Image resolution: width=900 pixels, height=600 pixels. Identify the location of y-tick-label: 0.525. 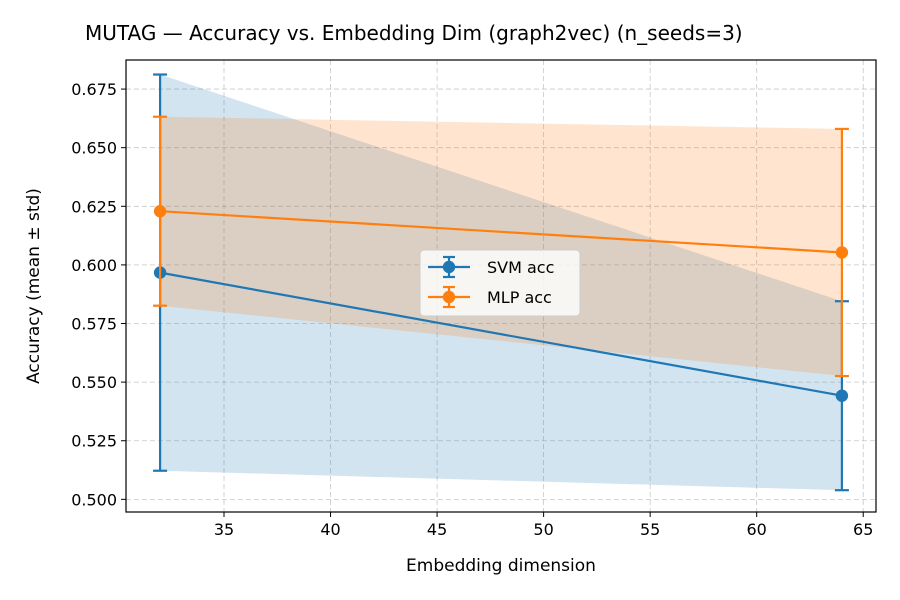
(94, 441).